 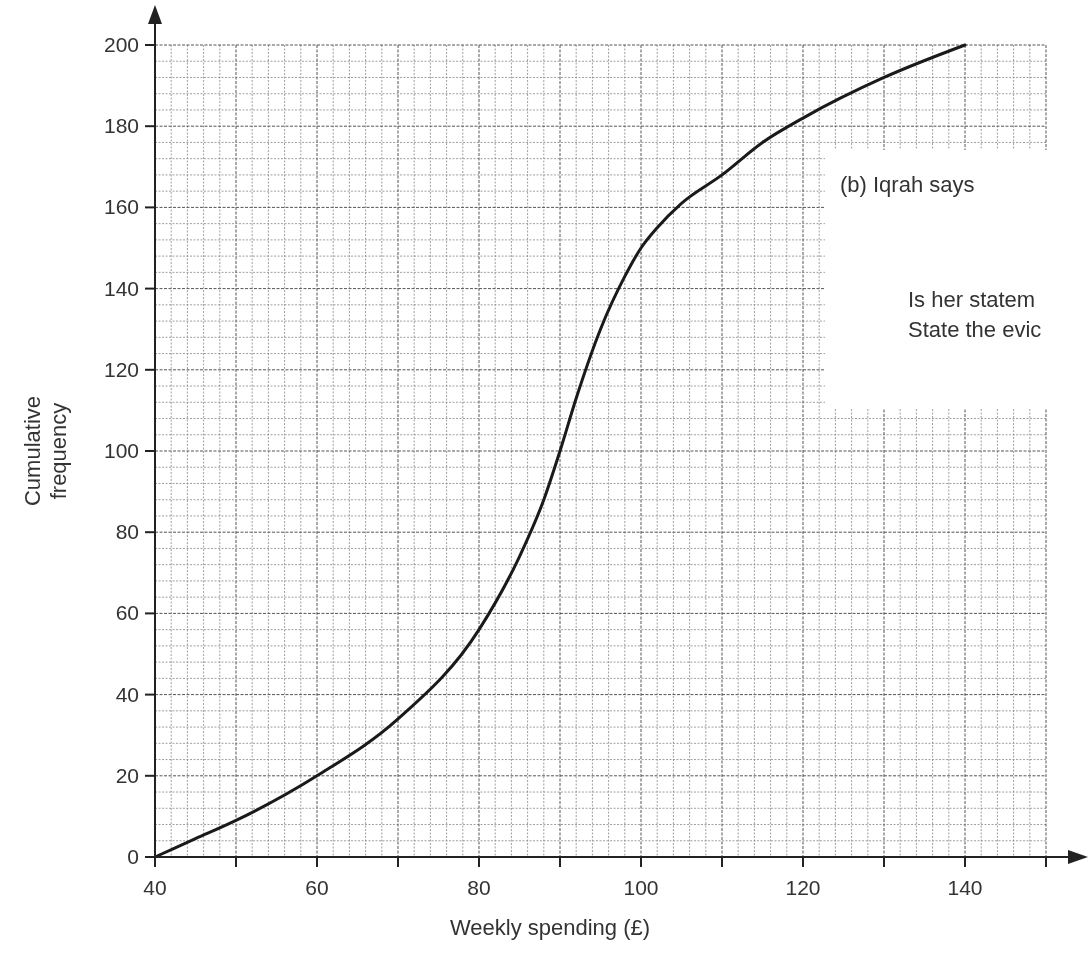 What do you see at coordinates (121, 126) in the screenshot?
I see `y-tick-label: 180` at bounding box center [121, 126].